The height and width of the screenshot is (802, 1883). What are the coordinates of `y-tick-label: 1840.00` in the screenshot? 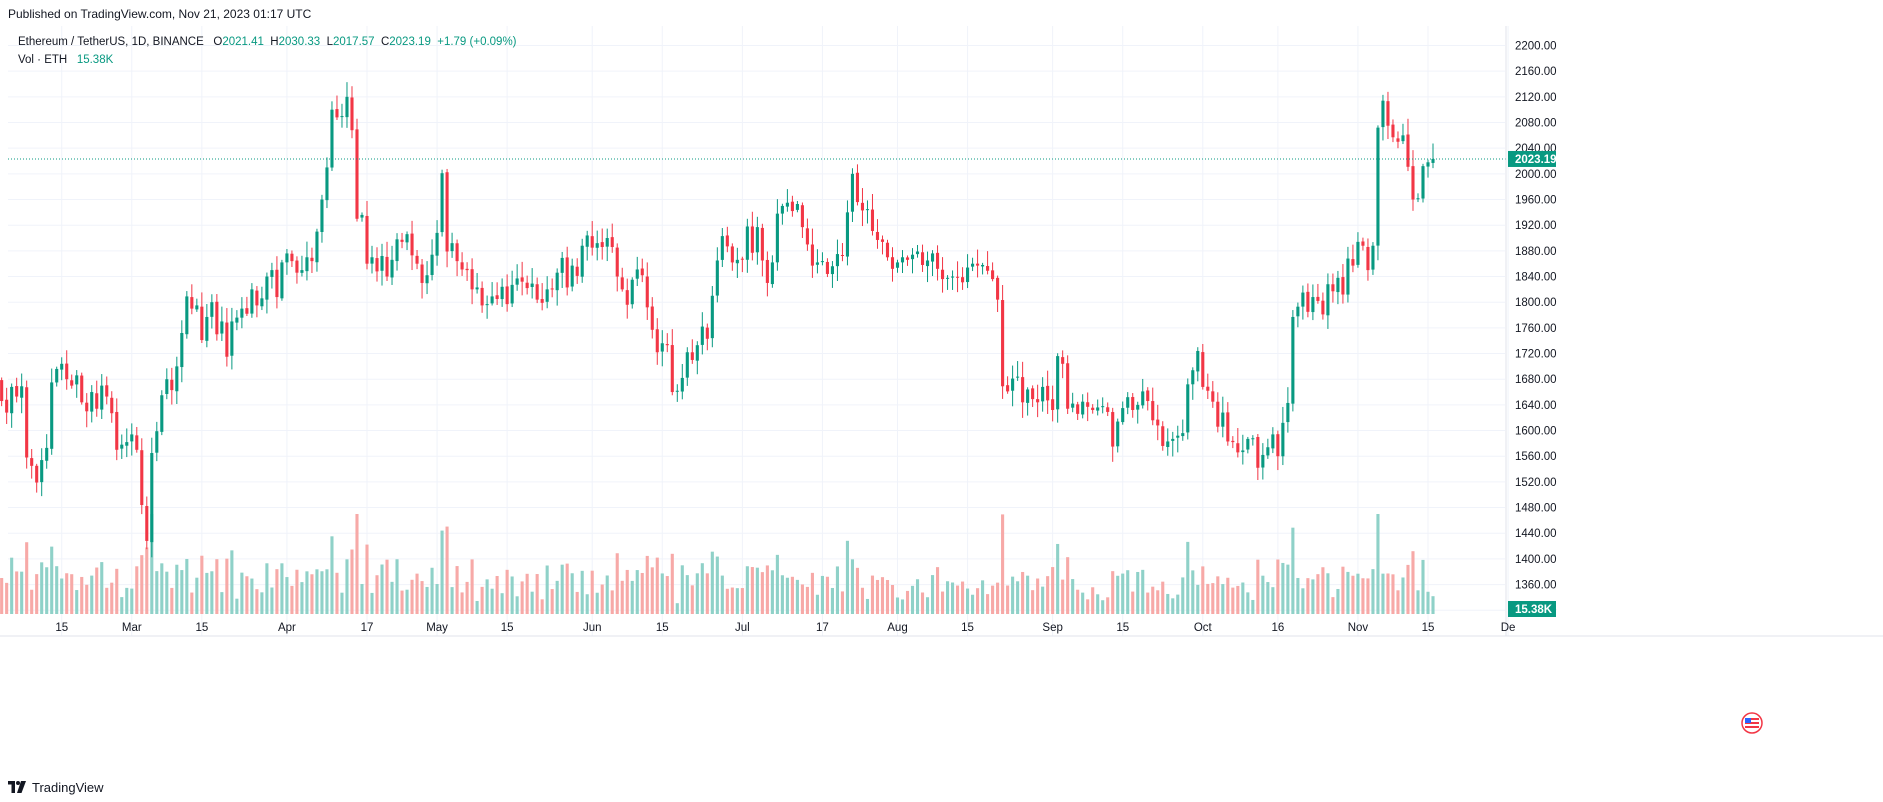 It's located at (1536, 278).